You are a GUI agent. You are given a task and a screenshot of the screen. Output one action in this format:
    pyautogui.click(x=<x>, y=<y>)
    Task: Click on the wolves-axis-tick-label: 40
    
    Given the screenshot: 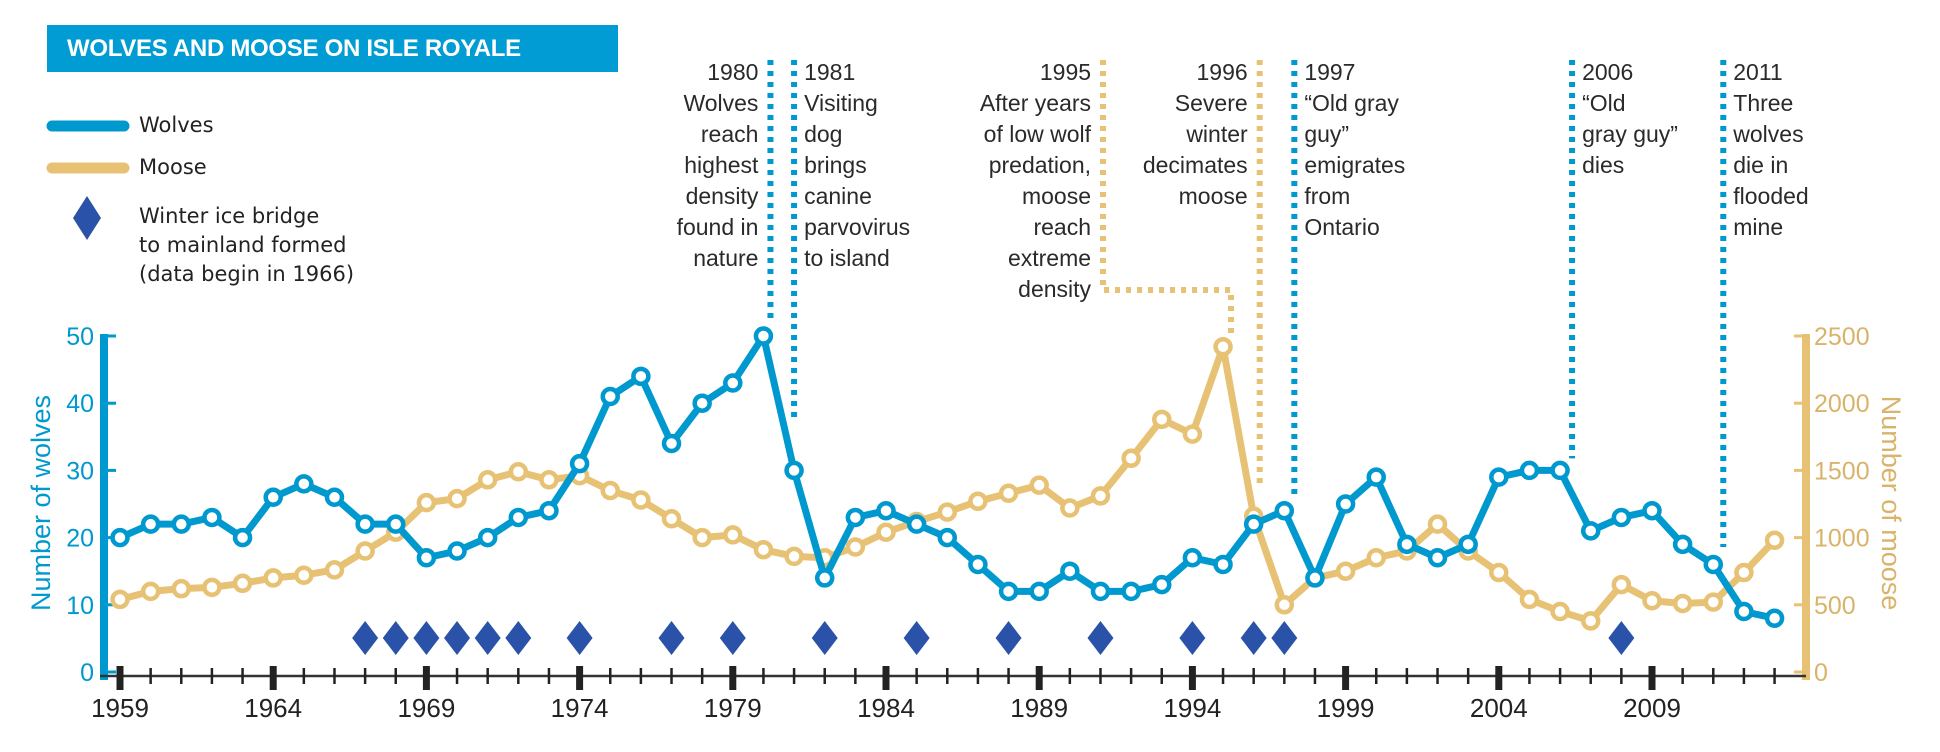 What is the action you would take?
    pyautogui.click(x=80, y=404)
    